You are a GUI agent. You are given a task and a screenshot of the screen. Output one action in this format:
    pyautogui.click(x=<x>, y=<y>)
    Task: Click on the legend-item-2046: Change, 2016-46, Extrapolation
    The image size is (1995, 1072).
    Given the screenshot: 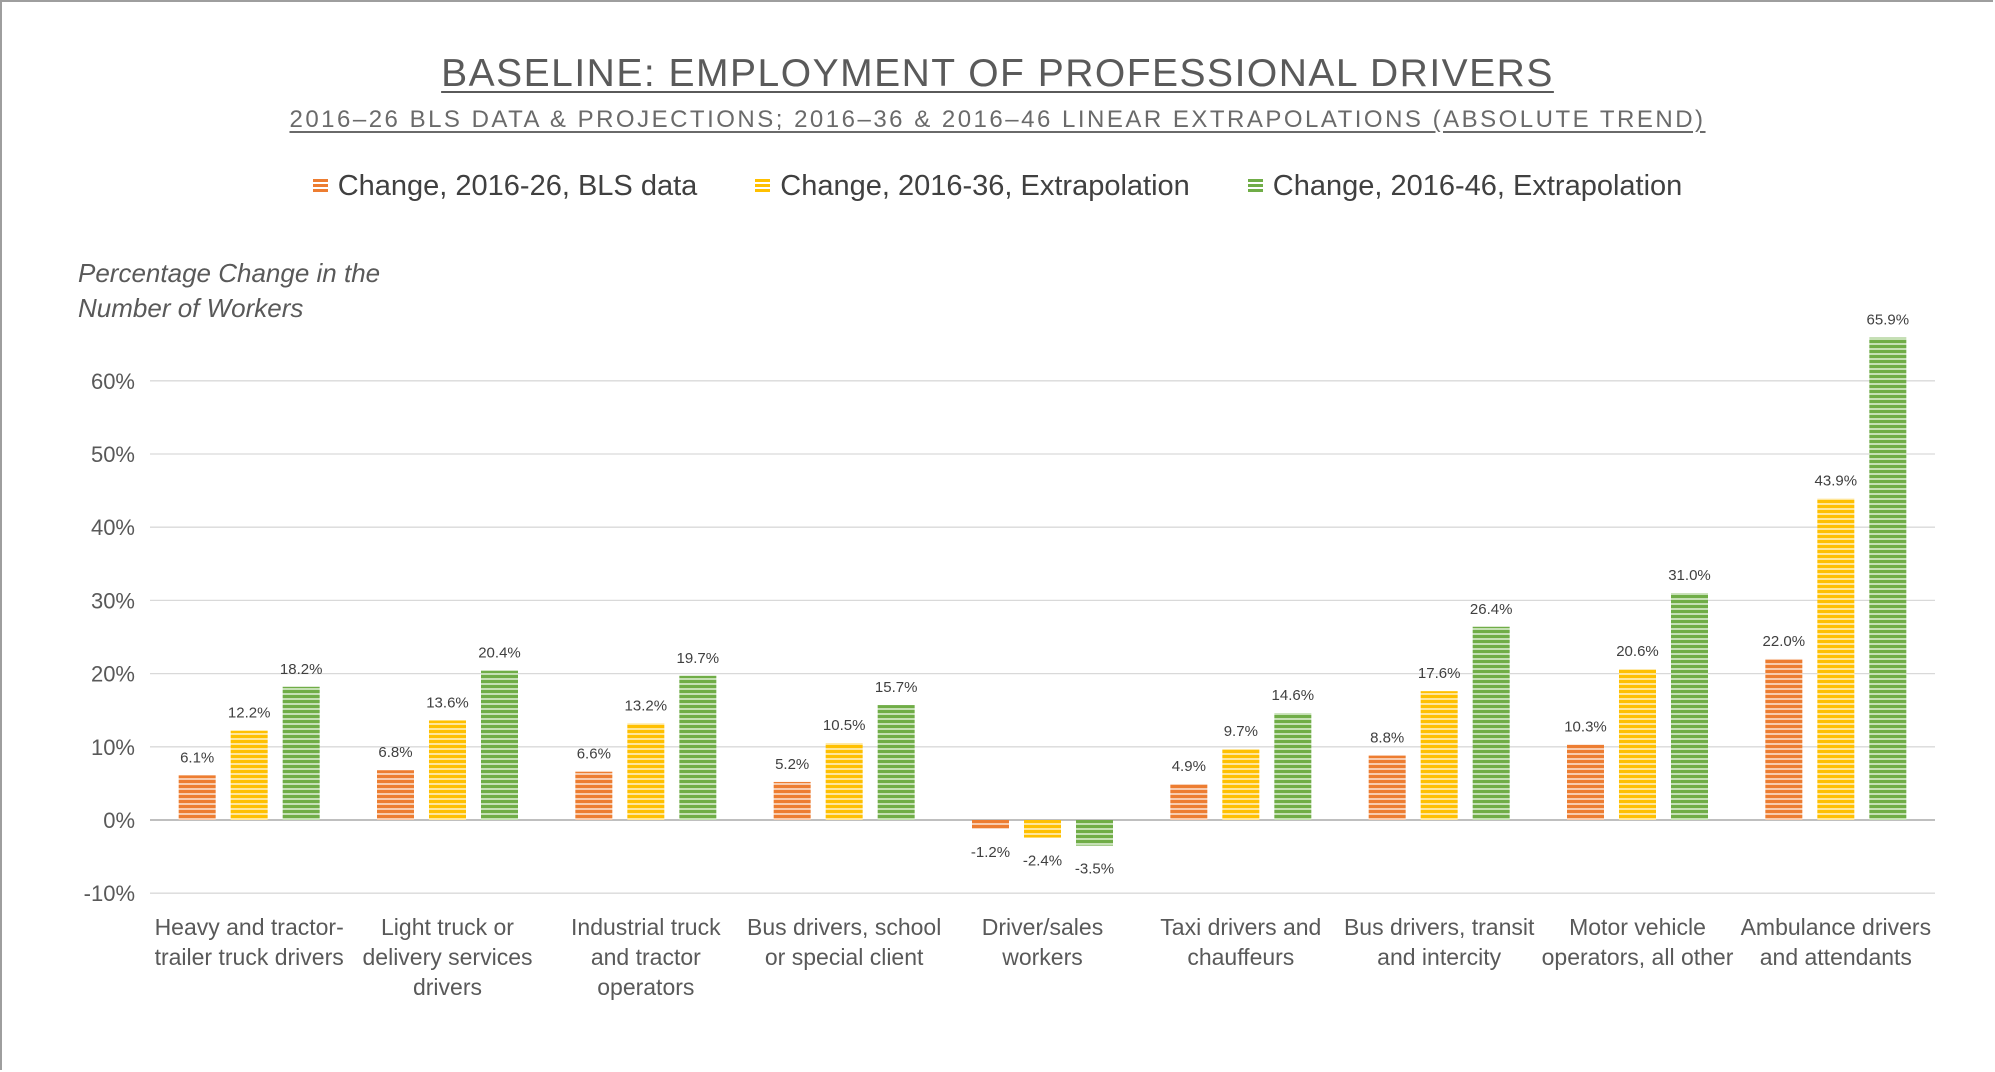 What is the action you would take?
    pyautogui.click(x=1465, y=186)
    